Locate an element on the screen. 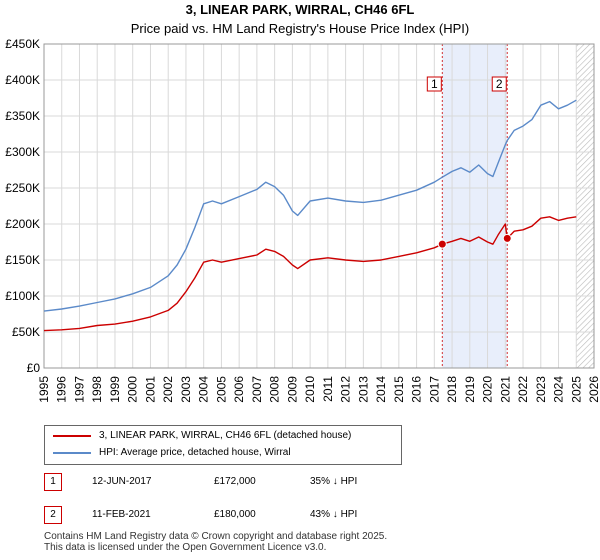 The height and width of the screenshot is (560, 600). x-tick-label: 2016 is located at coordinates (417, 389).